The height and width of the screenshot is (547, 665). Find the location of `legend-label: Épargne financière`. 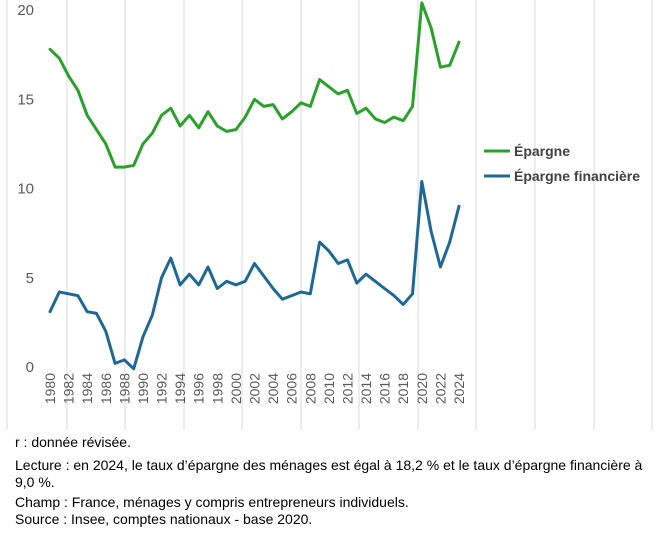

legend-label: Épargne financière is located at coordinates (577, 176).